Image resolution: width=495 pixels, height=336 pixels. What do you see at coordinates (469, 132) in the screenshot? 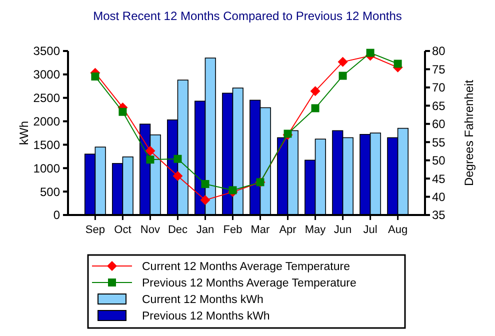
I see `y2-axis-title: Degrees Fahrenheit` at bounding box center [469, 132].